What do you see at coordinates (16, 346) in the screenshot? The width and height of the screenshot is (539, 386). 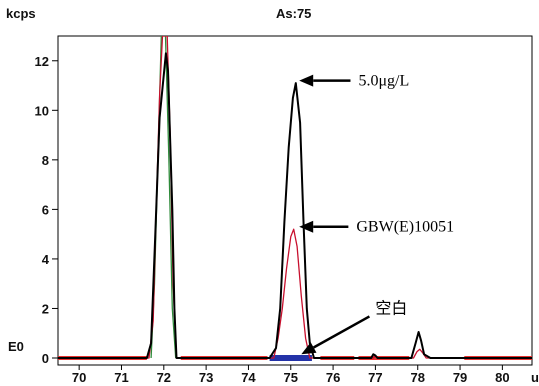 I see `y-origin-label: E0` at bounding box center [16, 346].